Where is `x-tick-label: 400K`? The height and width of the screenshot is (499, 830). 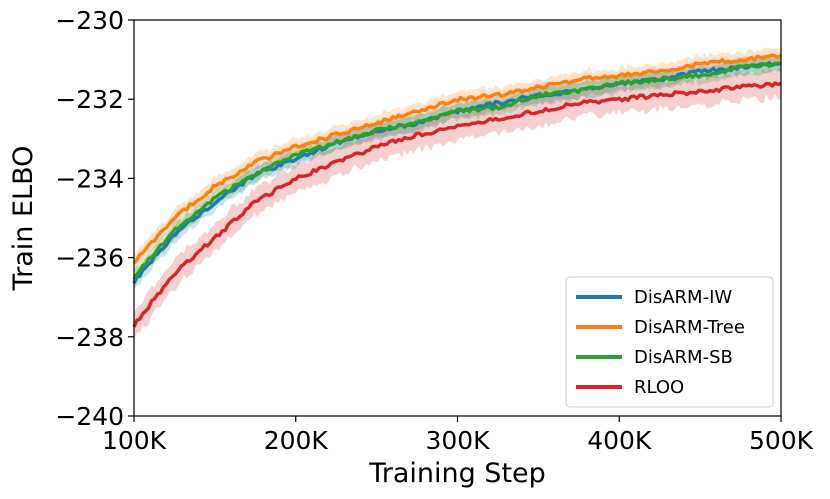 x-tick-label: 400K is located at coordinates (619, 440).